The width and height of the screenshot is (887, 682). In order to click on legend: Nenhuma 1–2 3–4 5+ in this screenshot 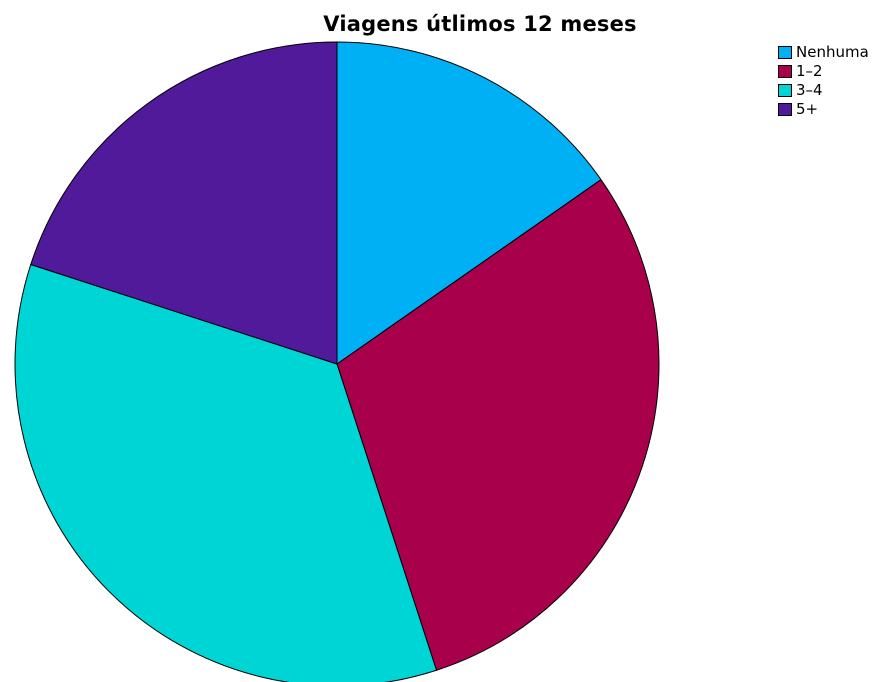, I will do `click(823, 81)`.